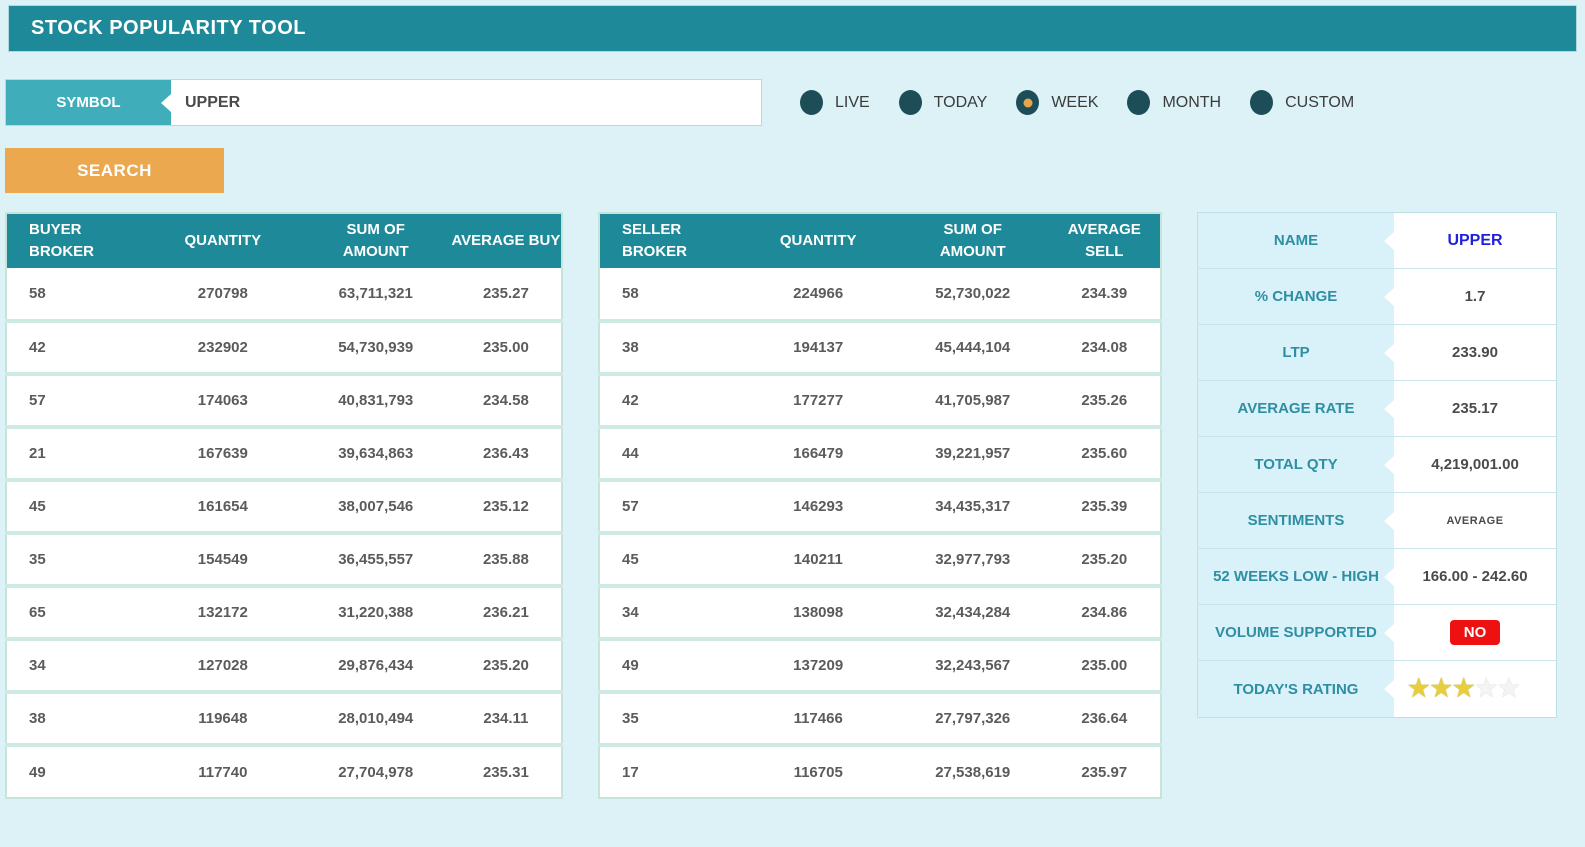 The width and height of the screenshot is (1585, 847). What do you see at coordinates (880, 401) in the screenshot?
I see `table-row: 42 177277 41,705,987 235.26` at bounding box center [880, 401].